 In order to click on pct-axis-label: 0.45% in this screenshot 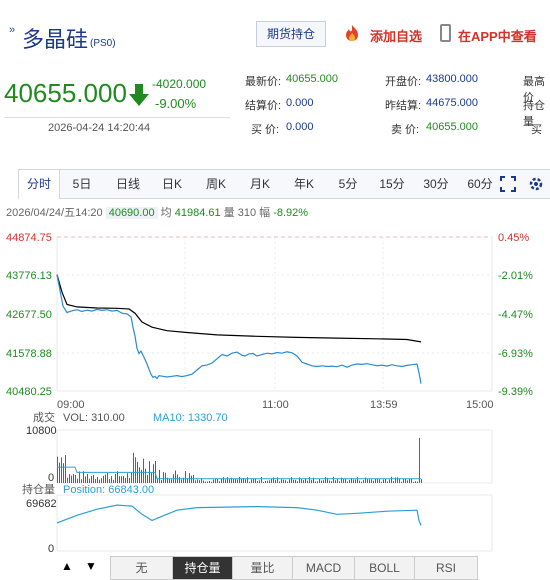, I will do `click(513, 238)`.